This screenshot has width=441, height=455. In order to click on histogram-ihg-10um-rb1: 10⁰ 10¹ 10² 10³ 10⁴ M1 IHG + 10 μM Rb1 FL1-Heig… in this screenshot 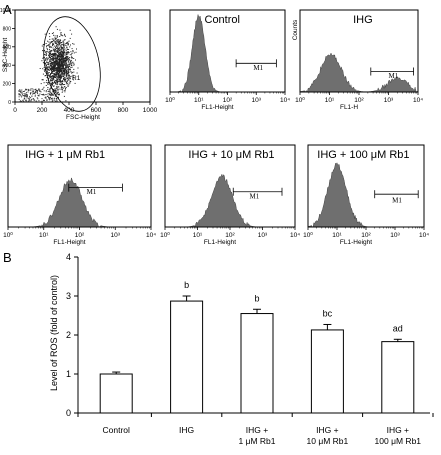, I will do `click(230, 195)`.